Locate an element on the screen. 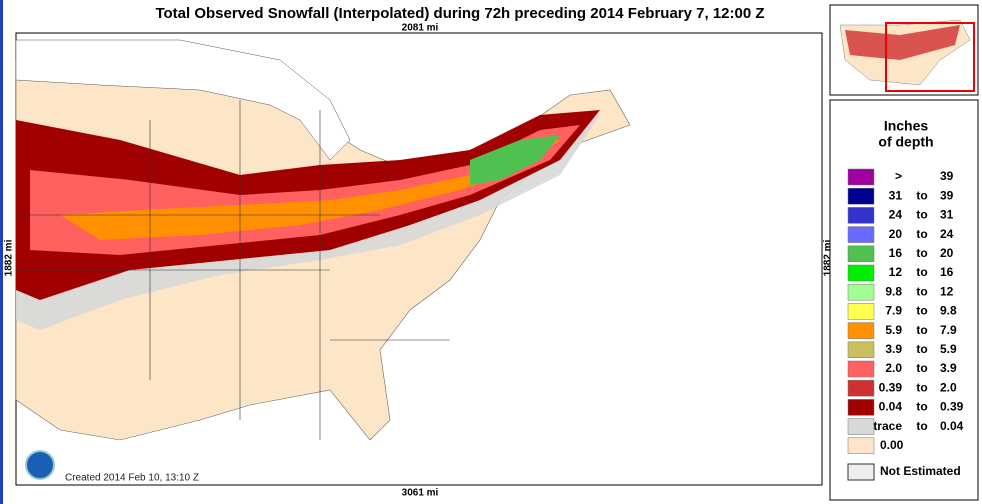 This screenshot has height=504, width=982. snow-band is located at coordinates (515, 160).